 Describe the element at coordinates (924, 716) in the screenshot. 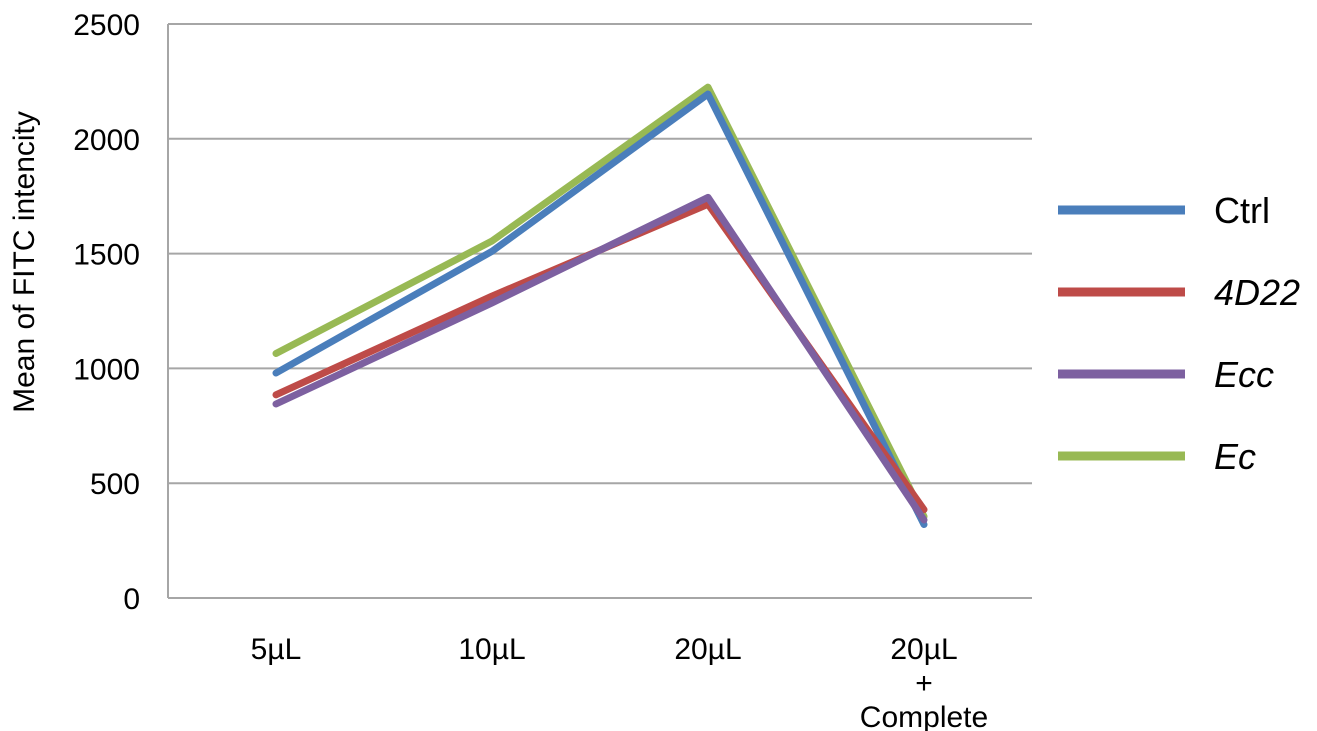

I see `x-tick-label-line: Complete` at that location.